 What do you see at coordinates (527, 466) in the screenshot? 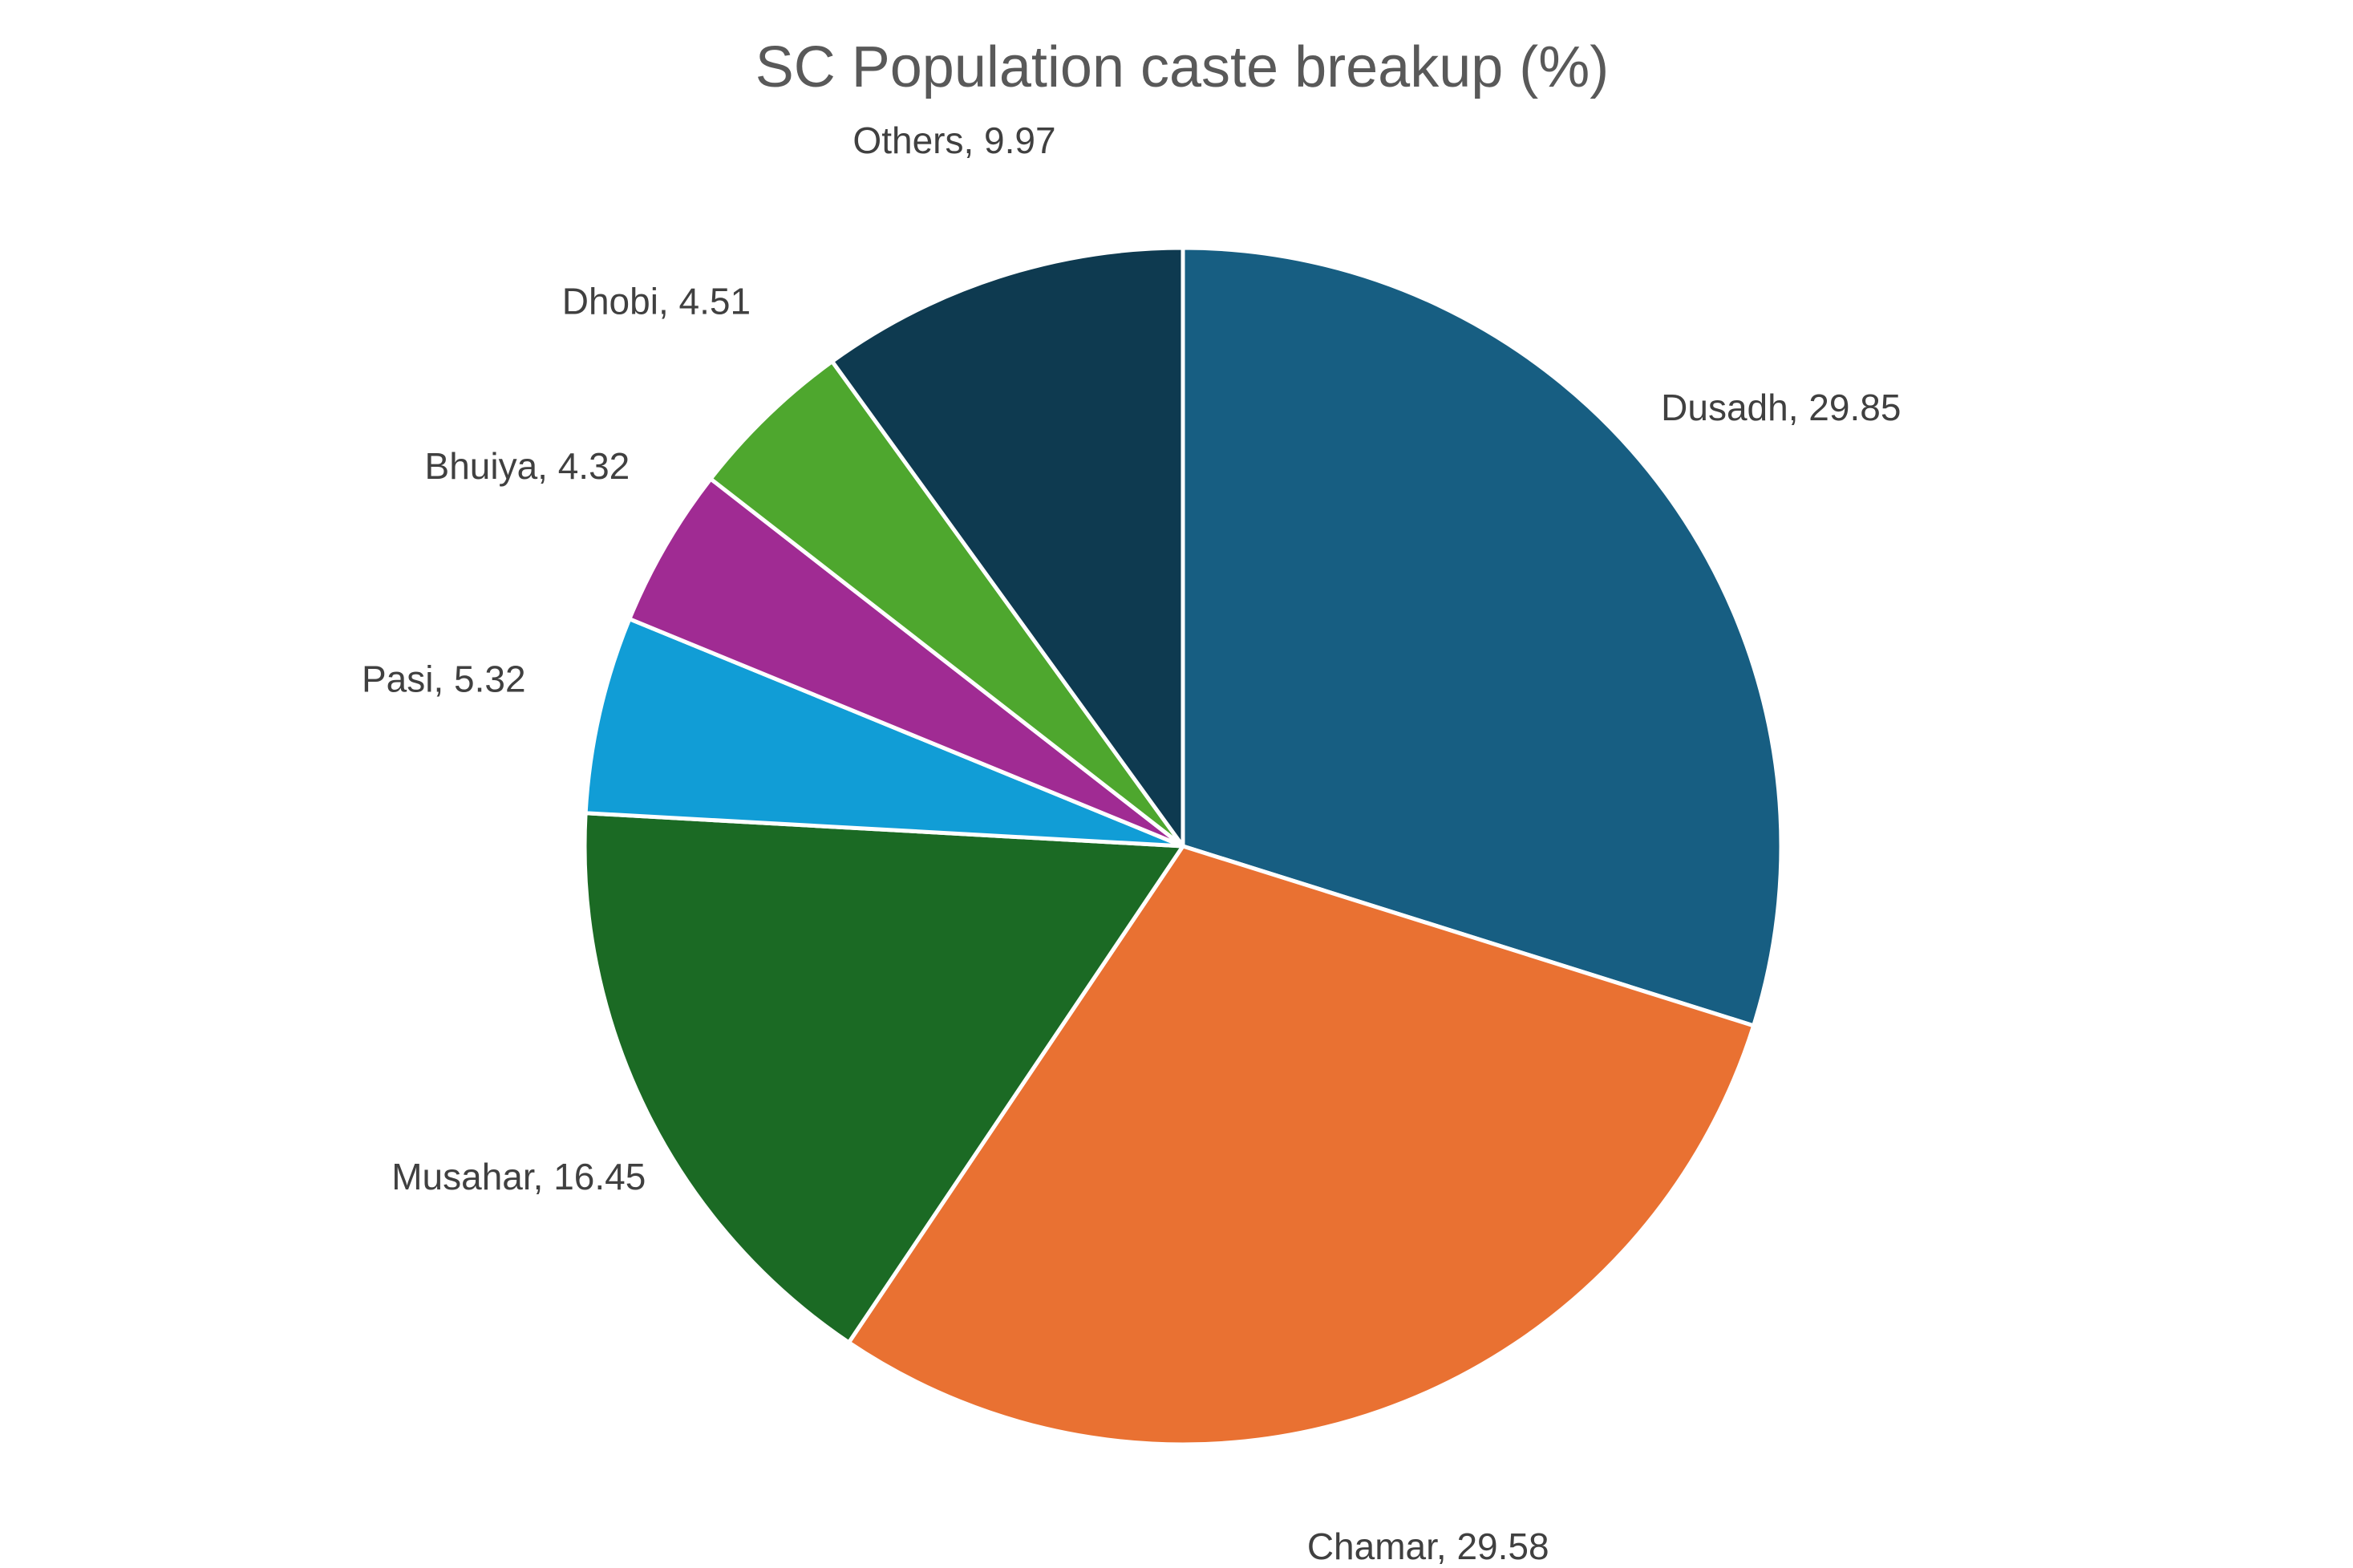
I see `data-label-bhuiya: Bhuiya, 4.32` at bounding box center [527, 466].